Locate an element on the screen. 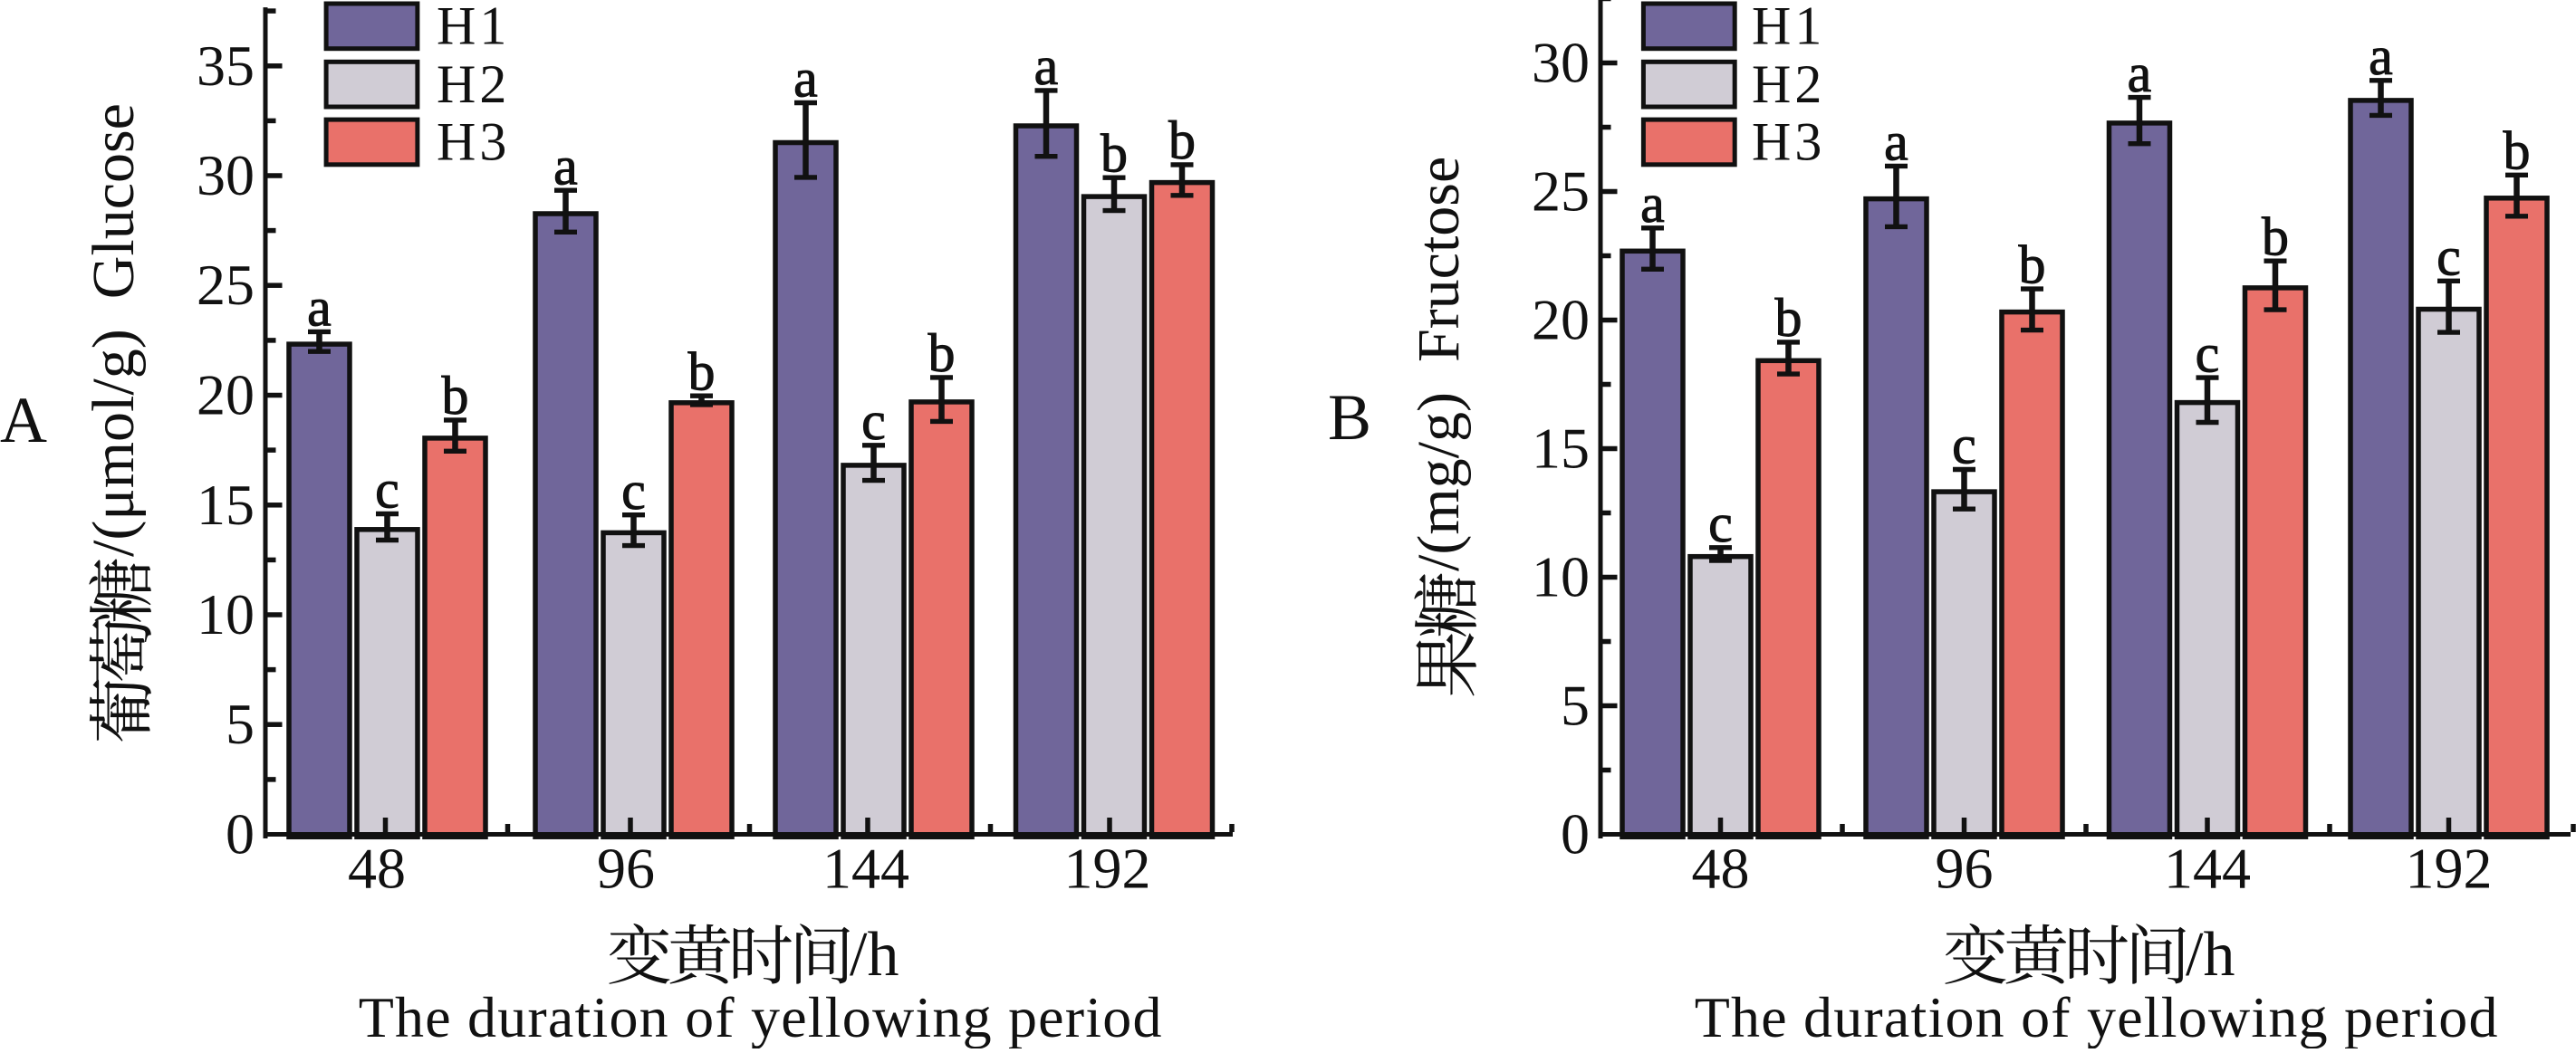 This screenshot has height=1053, width=2576. svg-text: B is located at coordinates (1349, 417).